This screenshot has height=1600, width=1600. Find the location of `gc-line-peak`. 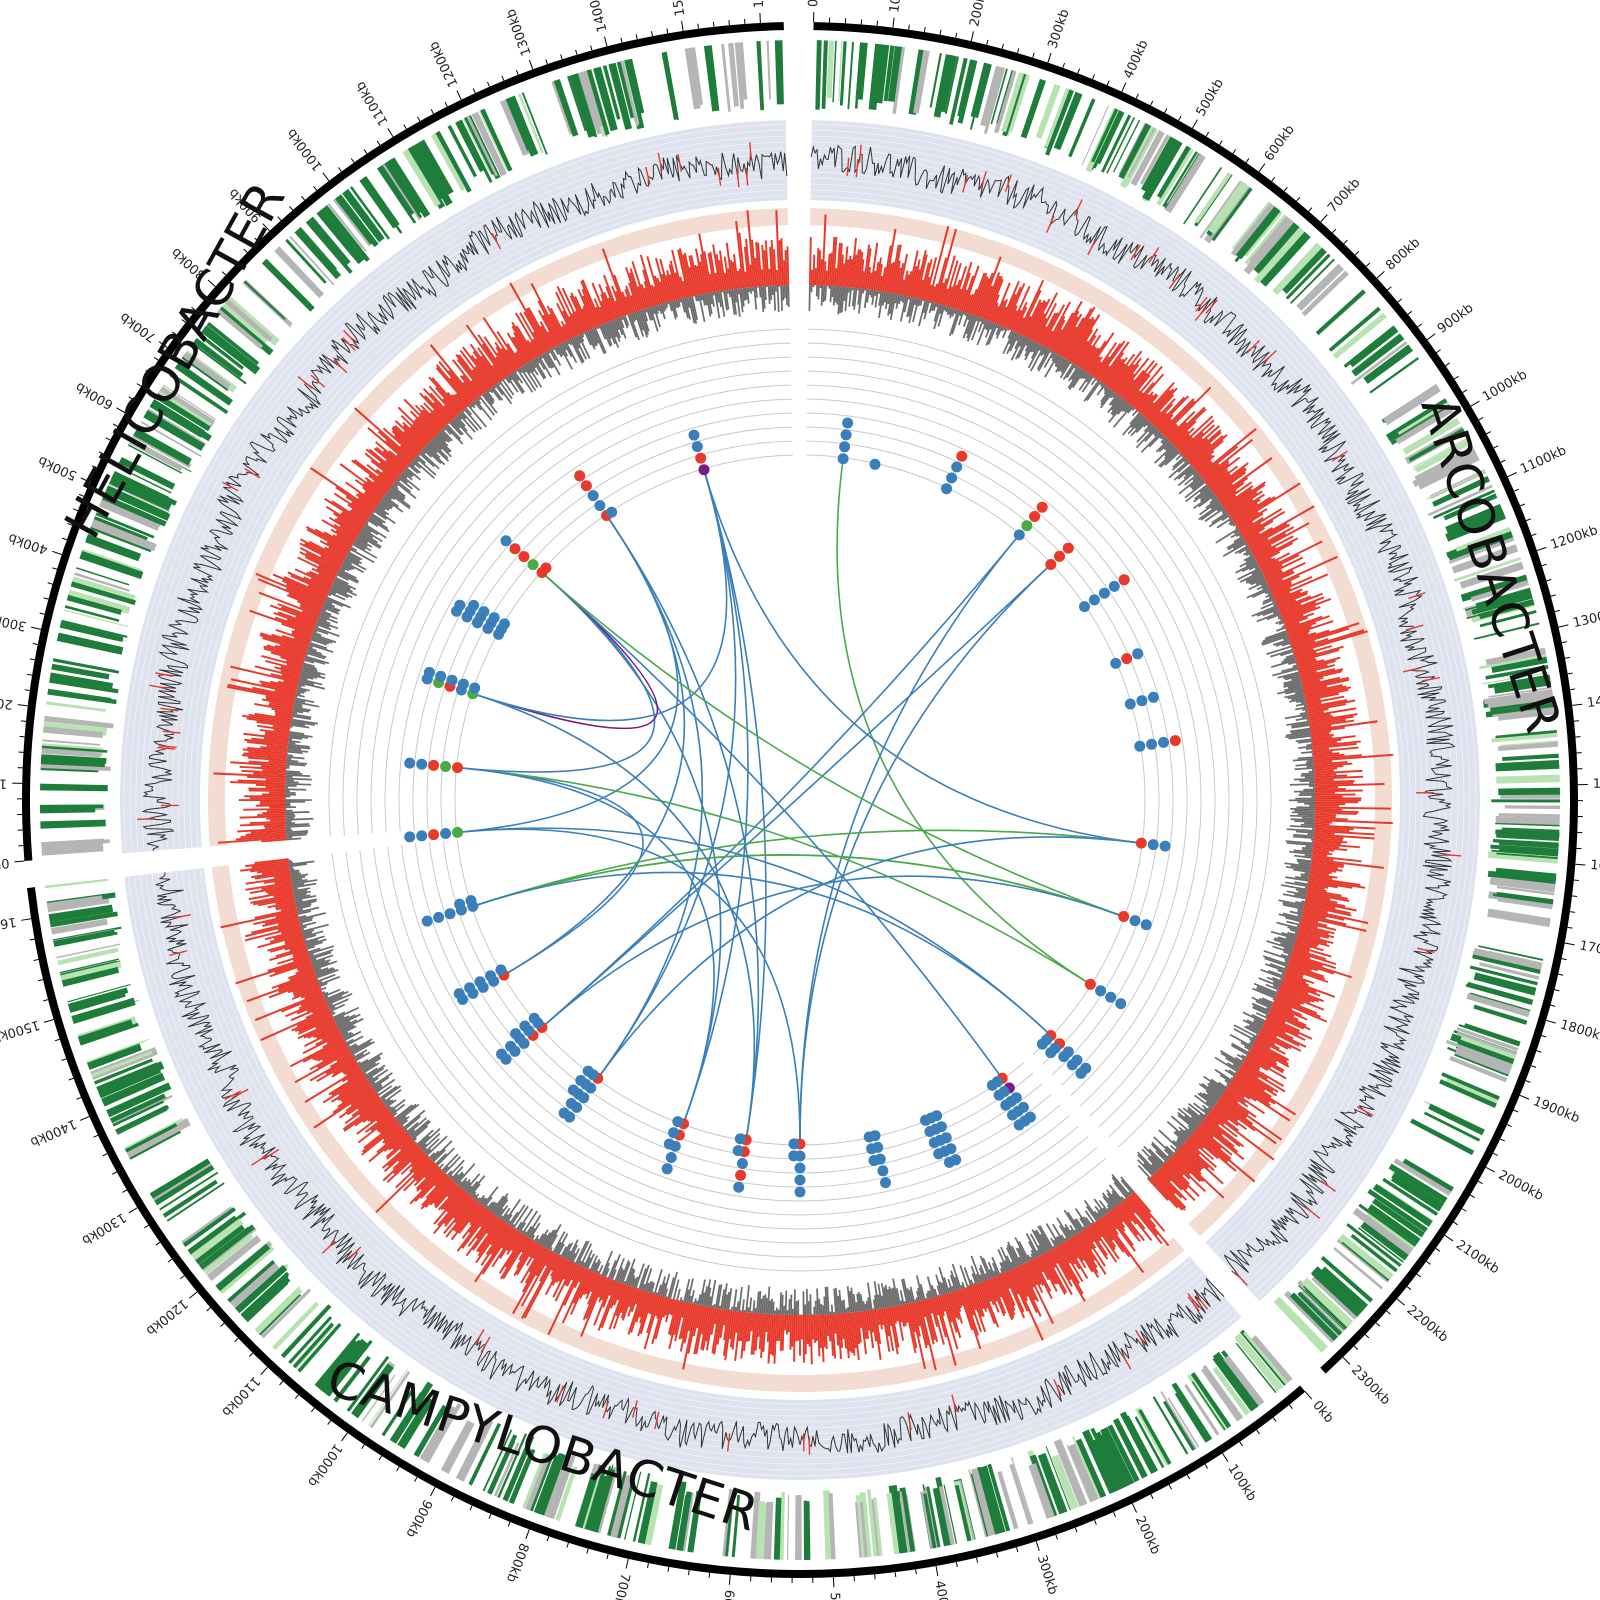

gc-line-peak is located at coordinates (1193, 1304).